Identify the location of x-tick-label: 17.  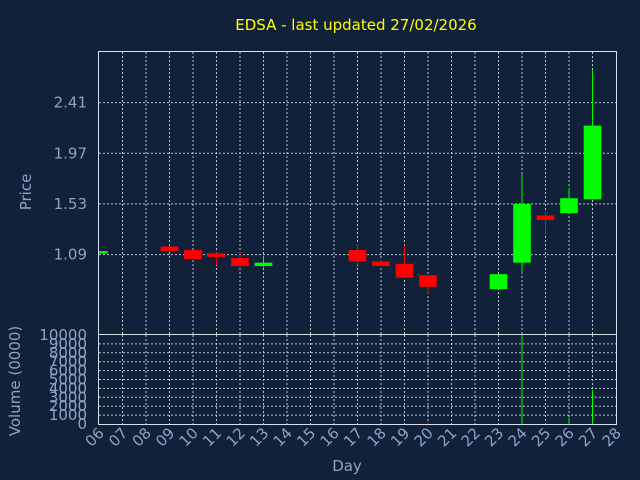
(353, 437).